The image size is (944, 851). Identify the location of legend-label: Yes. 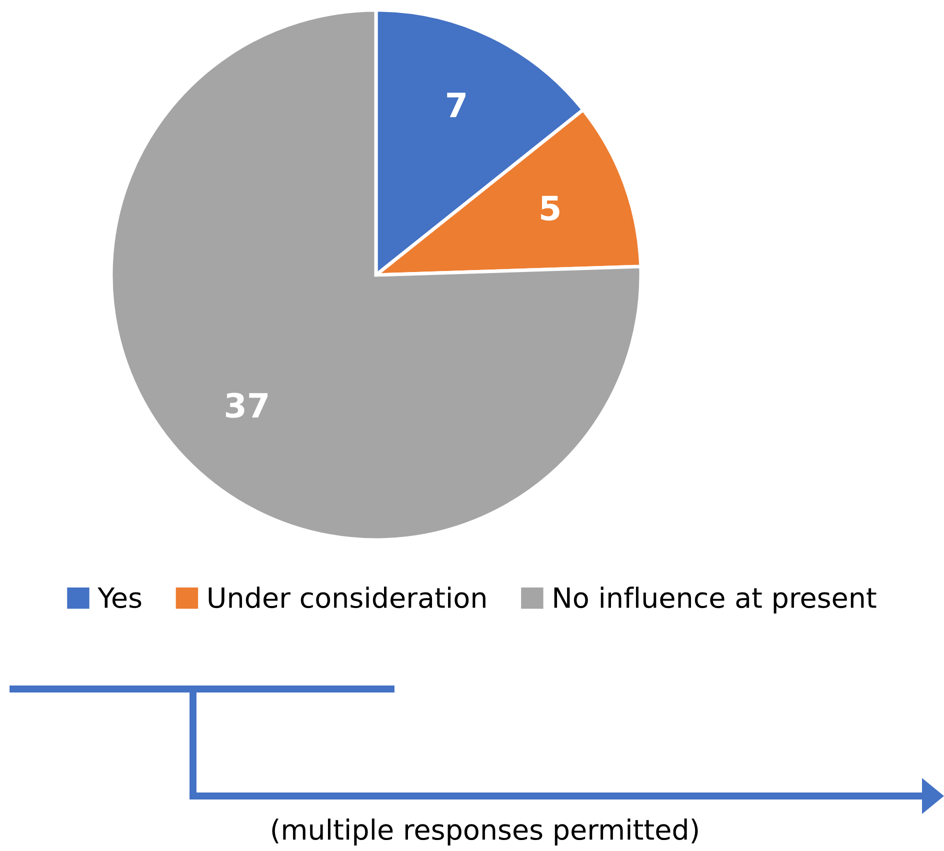
(120, 598).